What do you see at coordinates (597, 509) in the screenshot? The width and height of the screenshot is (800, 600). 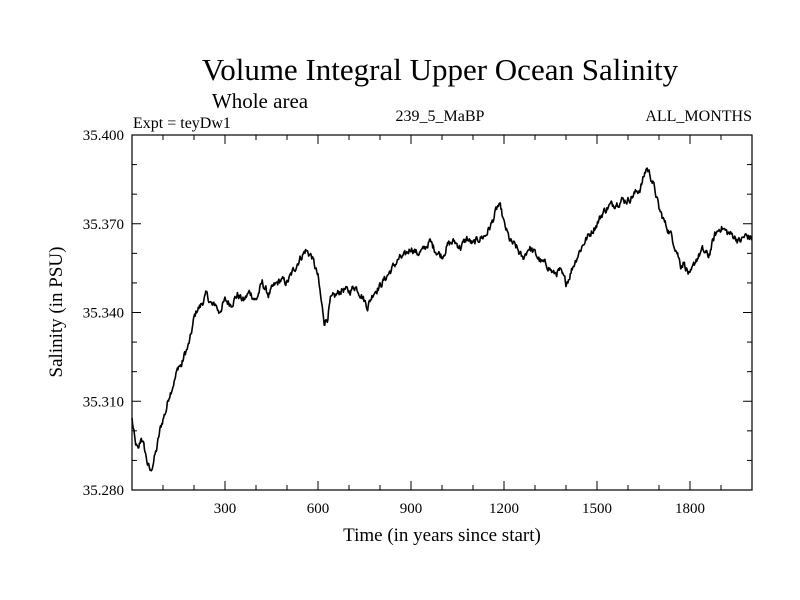 I see `x-tick-label: 1500` at bounding box center [597, 509].